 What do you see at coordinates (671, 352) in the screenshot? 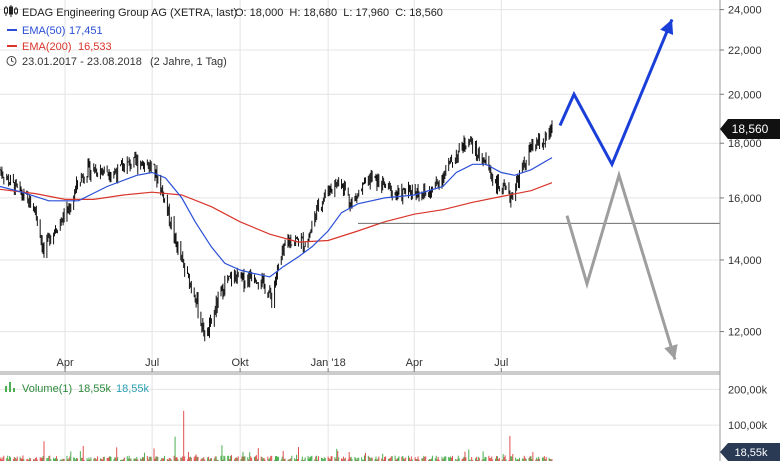
I see `scenario-down-arrow-head` at bounding box center [671, 352].